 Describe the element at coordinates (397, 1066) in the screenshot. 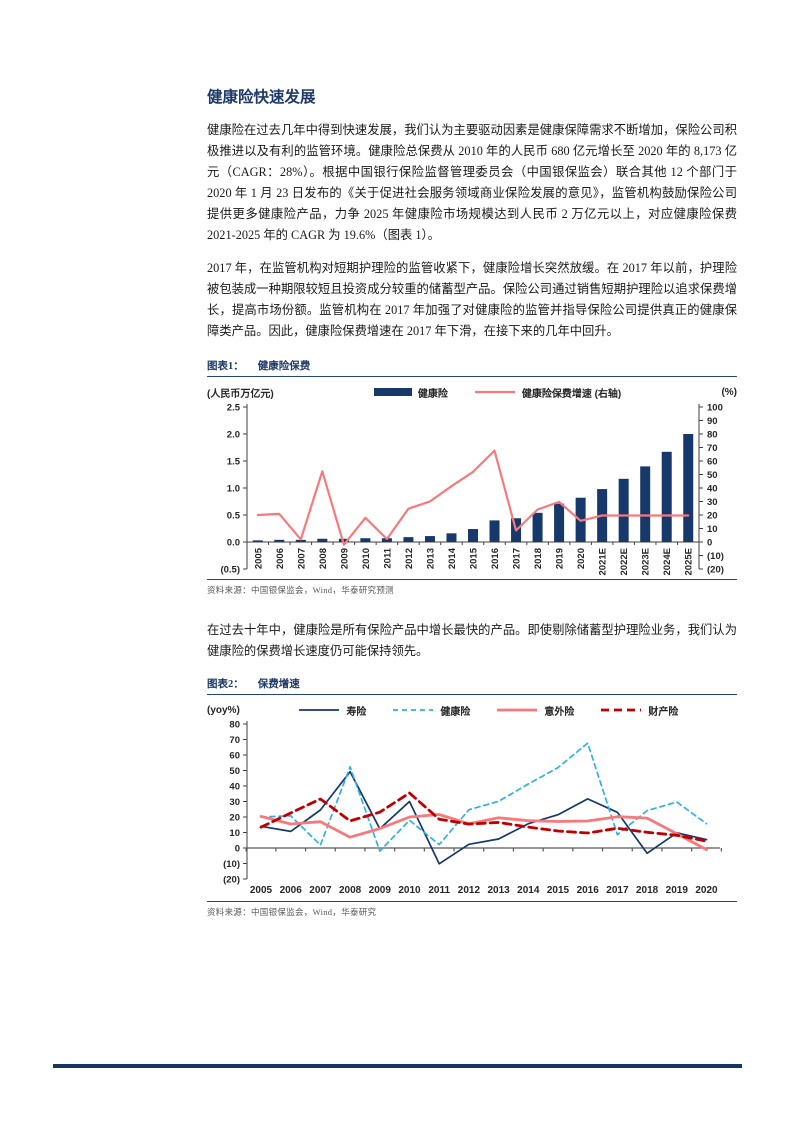

I see `footer-divider` at that location.